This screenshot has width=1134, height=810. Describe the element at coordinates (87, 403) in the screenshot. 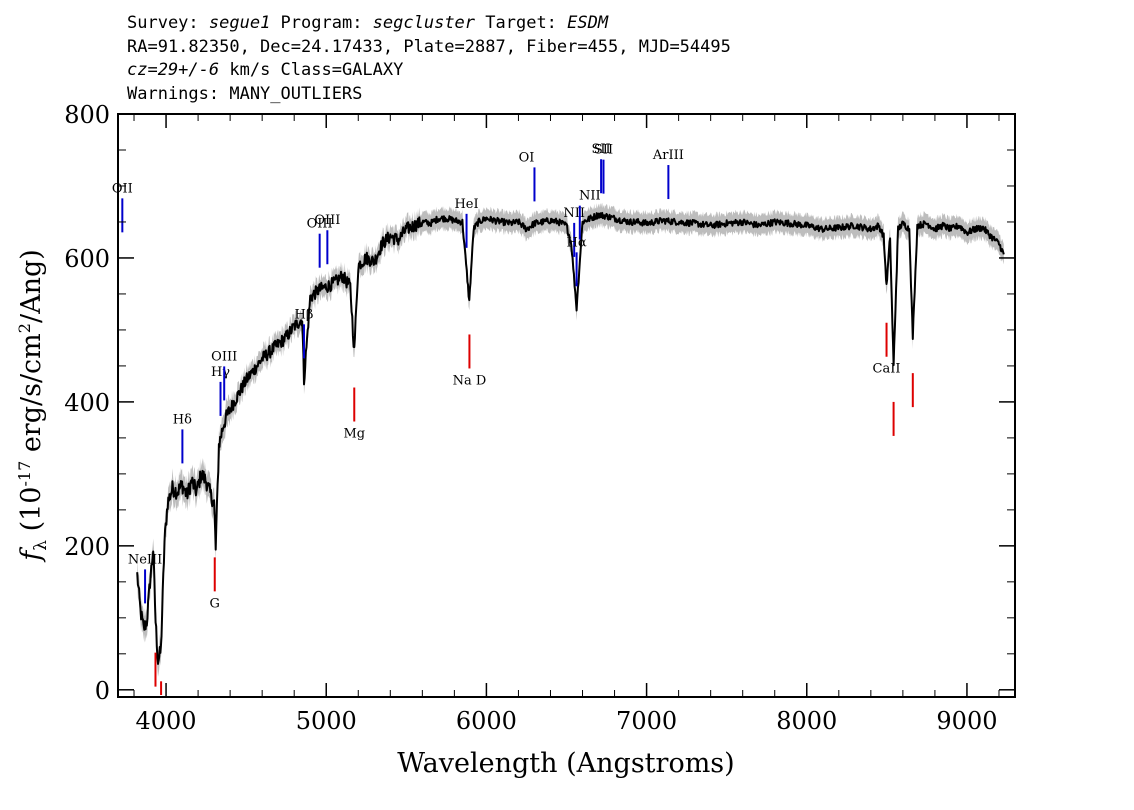

I see `y-tick-label: 400` at that location.